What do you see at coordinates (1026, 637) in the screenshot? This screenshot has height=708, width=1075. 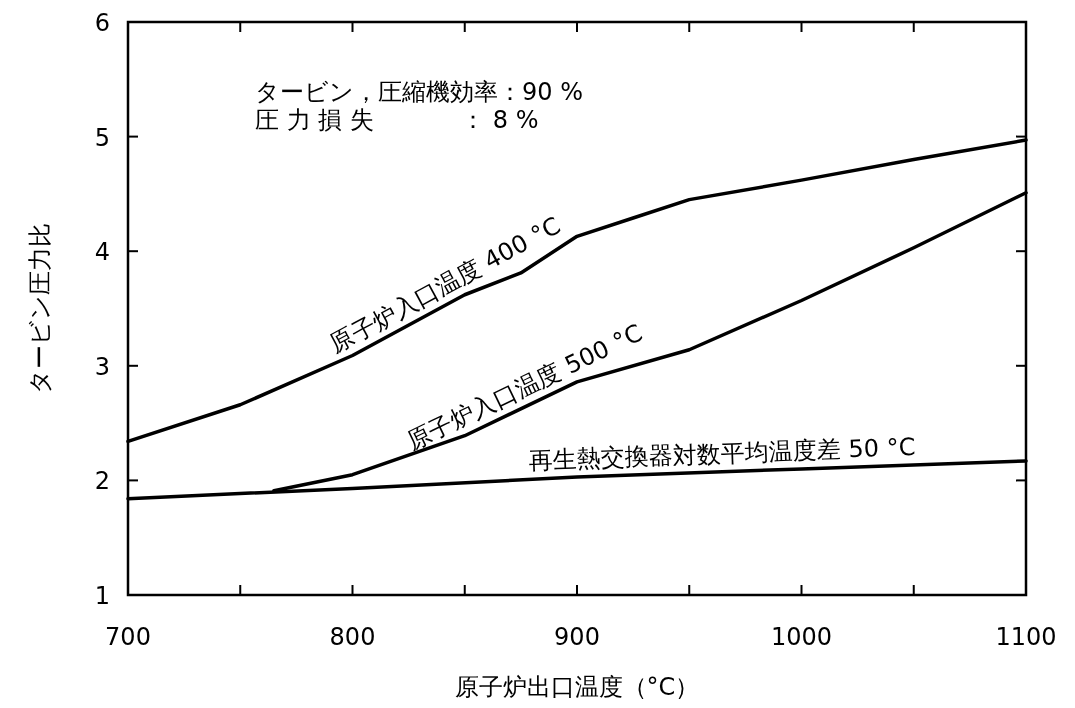 I see `x-tick-label: 1100` at bounding box center [1026, 637].